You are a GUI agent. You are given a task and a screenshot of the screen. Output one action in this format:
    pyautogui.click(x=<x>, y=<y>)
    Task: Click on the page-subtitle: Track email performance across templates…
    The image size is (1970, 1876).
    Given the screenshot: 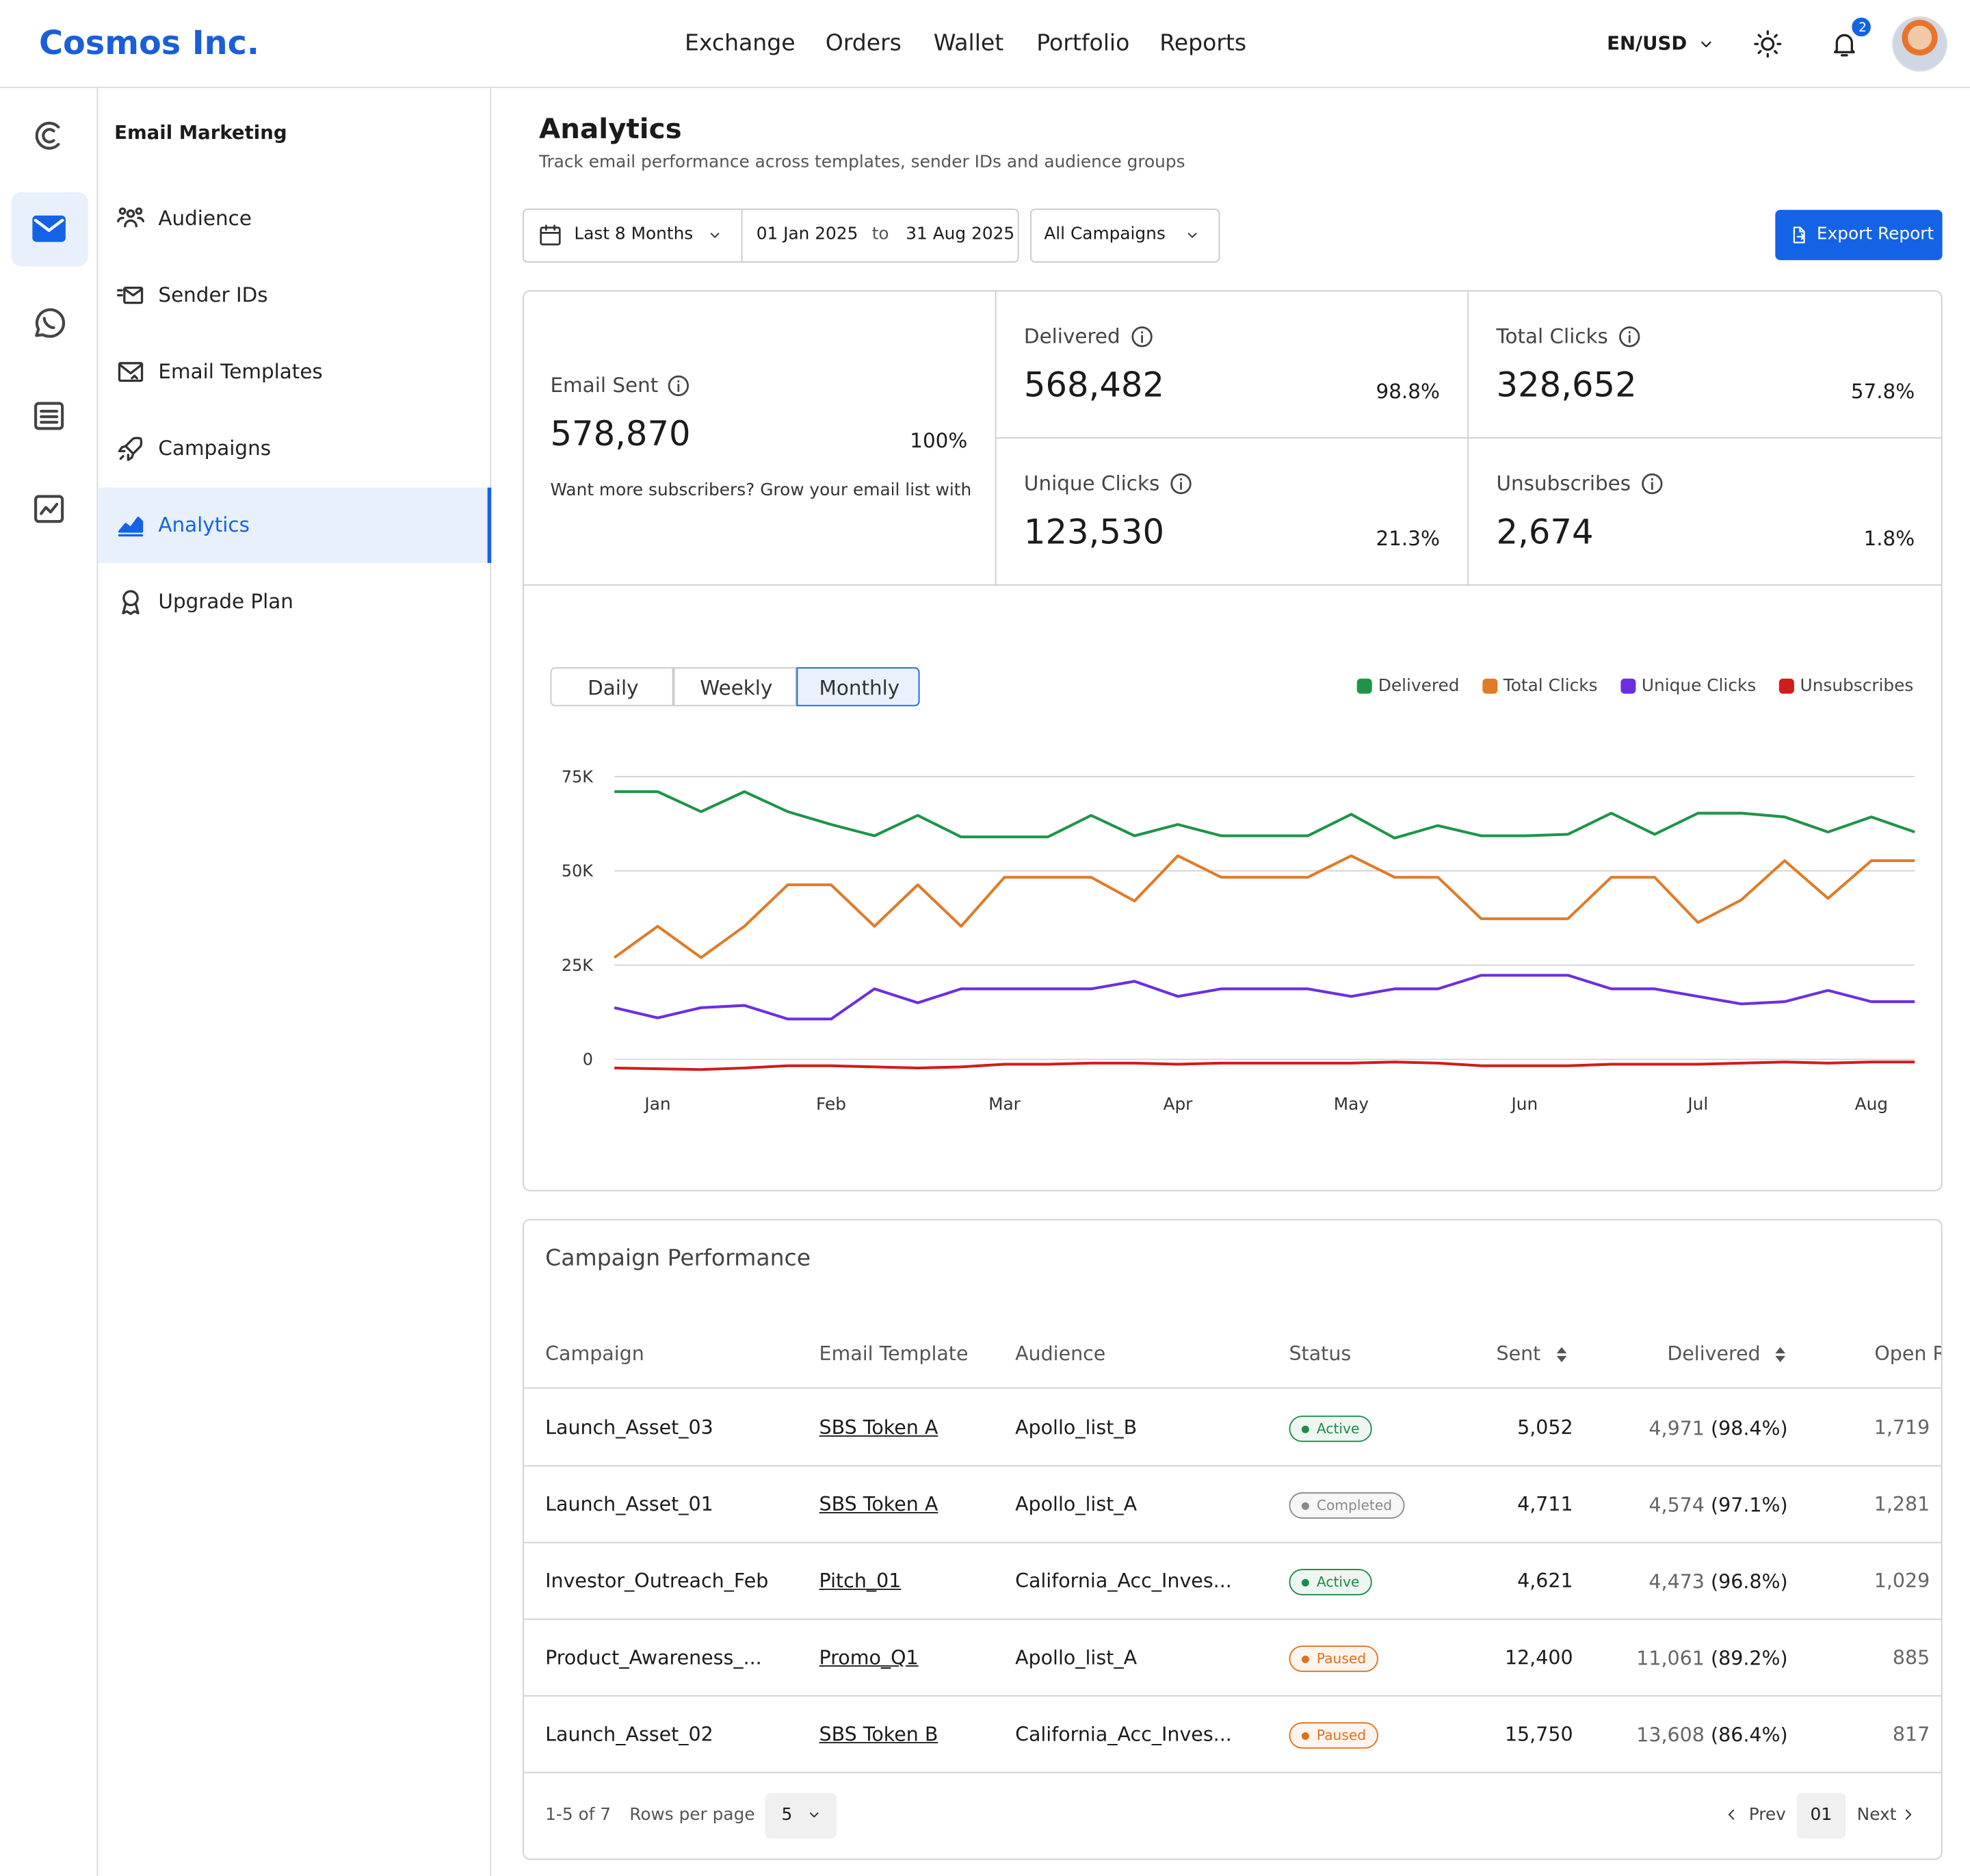 What is the action you would take?
    pyautogui.click(x=861, y=162)
    